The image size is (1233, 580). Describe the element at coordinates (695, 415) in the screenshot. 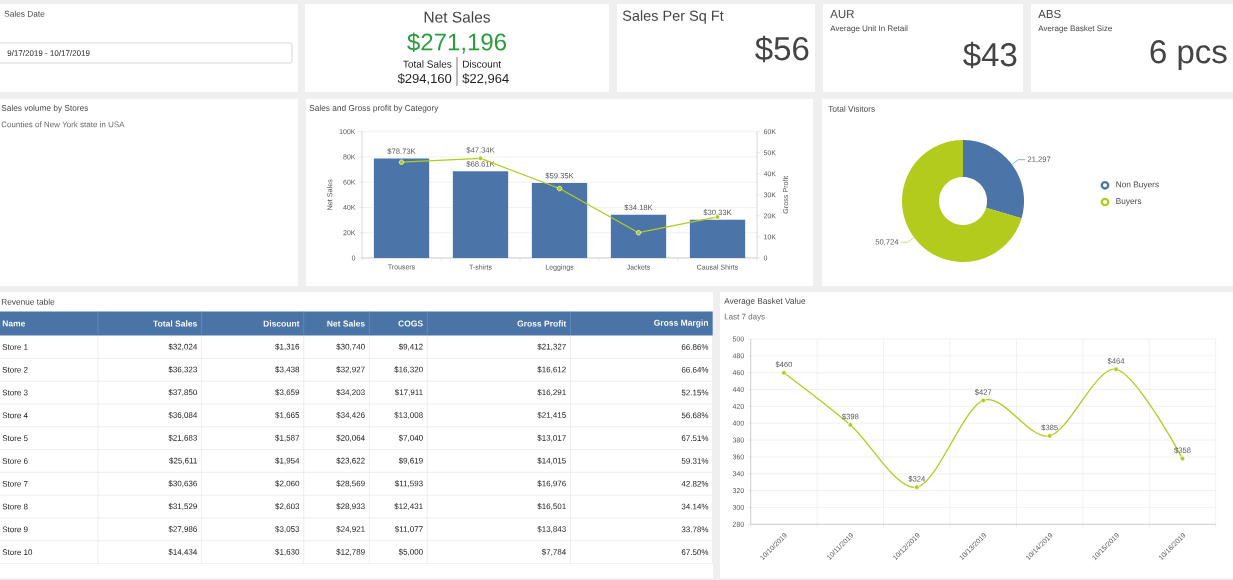

I see `text: 56.68%` at that location.